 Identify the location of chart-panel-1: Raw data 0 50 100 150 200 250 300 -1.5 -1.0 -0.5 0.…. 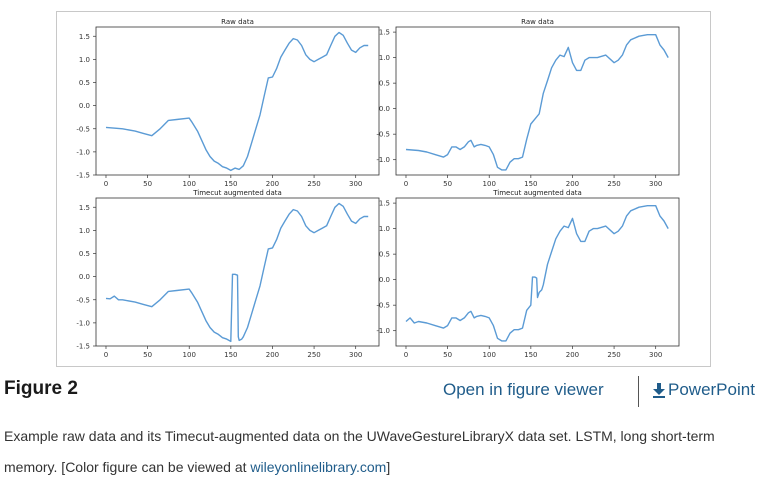
(228, 103).